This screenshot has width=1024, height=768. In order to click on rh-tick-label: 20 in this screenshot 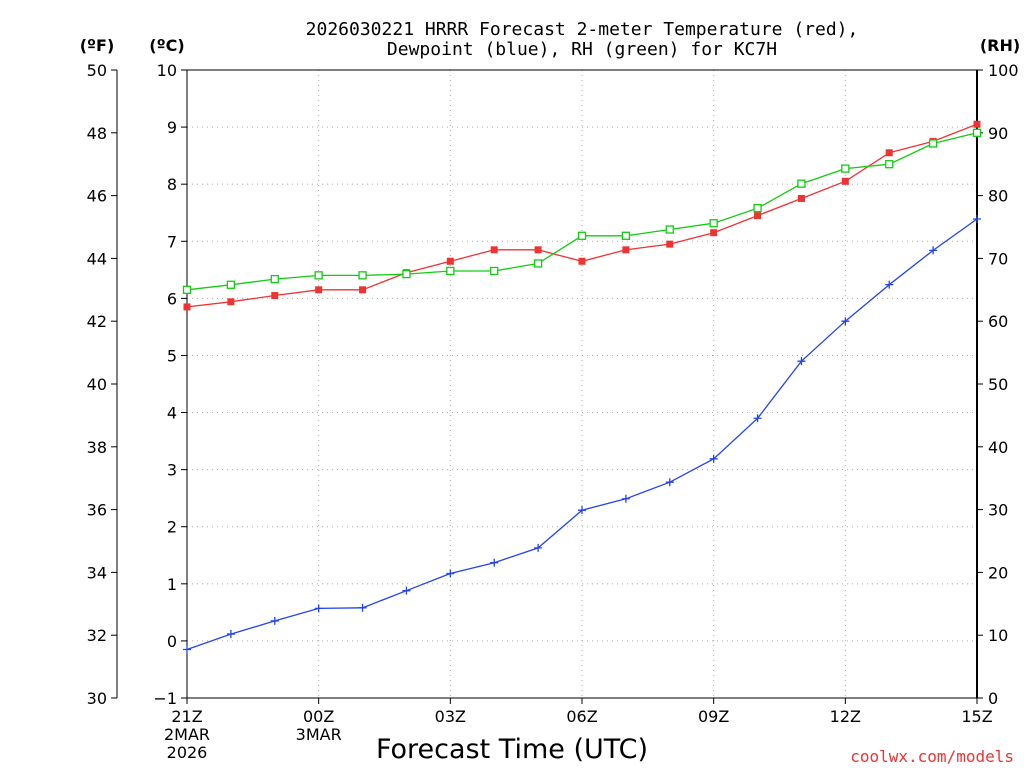, I will do `click(998, 572)`.